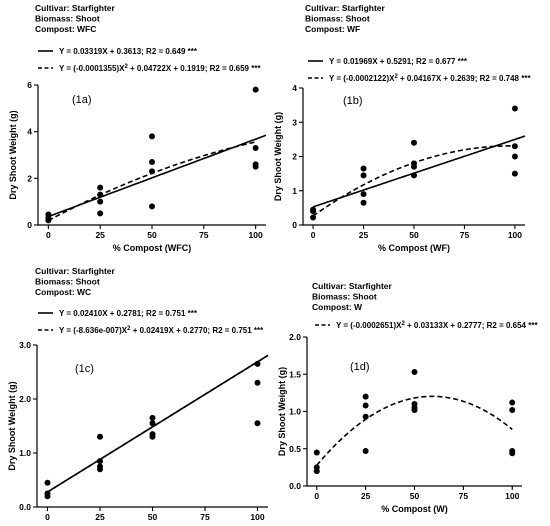 This screenshot has height=526, width=550. I want to click on fit-line-solid, so click(419, 171).